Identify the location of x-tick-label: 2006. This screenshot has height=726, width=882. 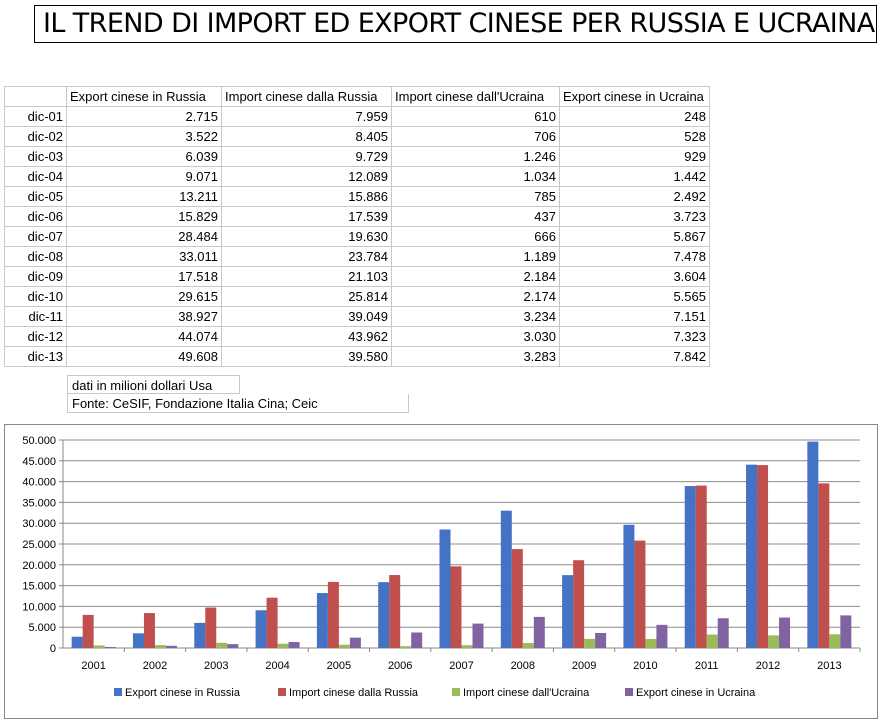
(400, 666).